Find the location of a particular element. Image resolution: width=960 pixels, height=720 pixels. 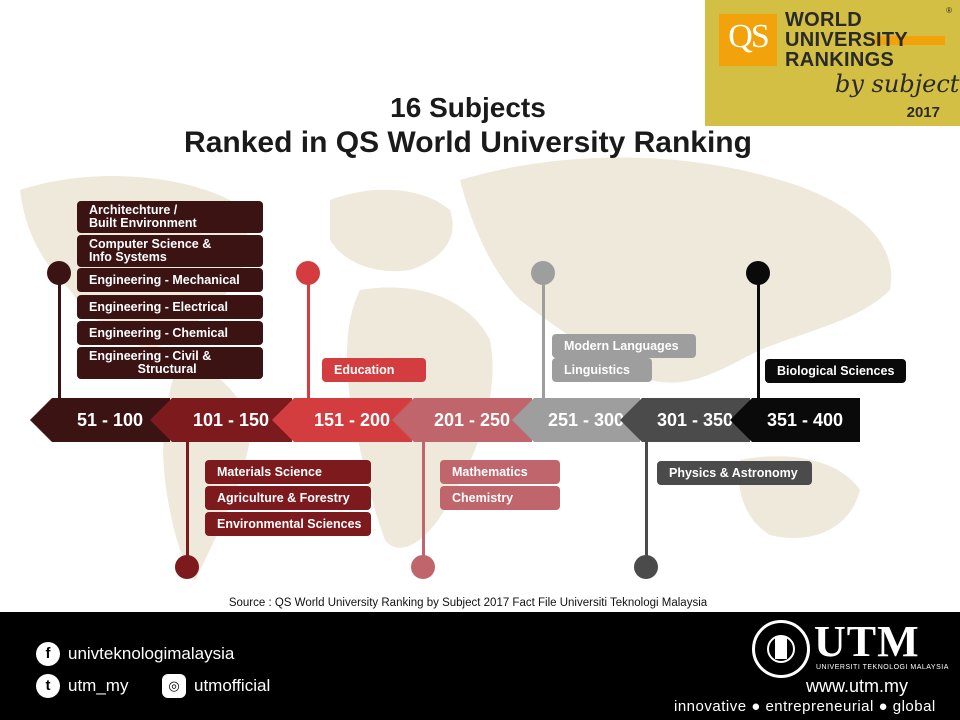

utm-brand: UTM is located at coordinates (867, 641).